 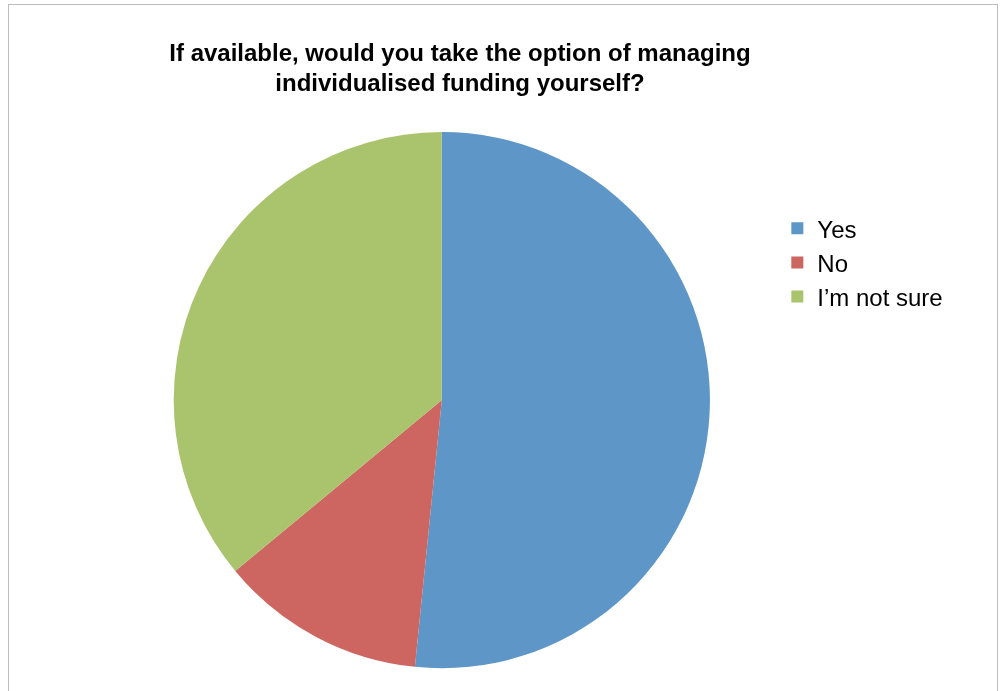 I want to click on legend-label: No, so click(x=833, y=263).